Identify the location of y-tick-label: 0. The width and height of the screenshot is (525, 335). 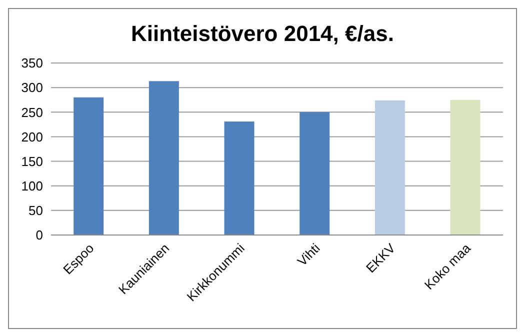
(39, 235).